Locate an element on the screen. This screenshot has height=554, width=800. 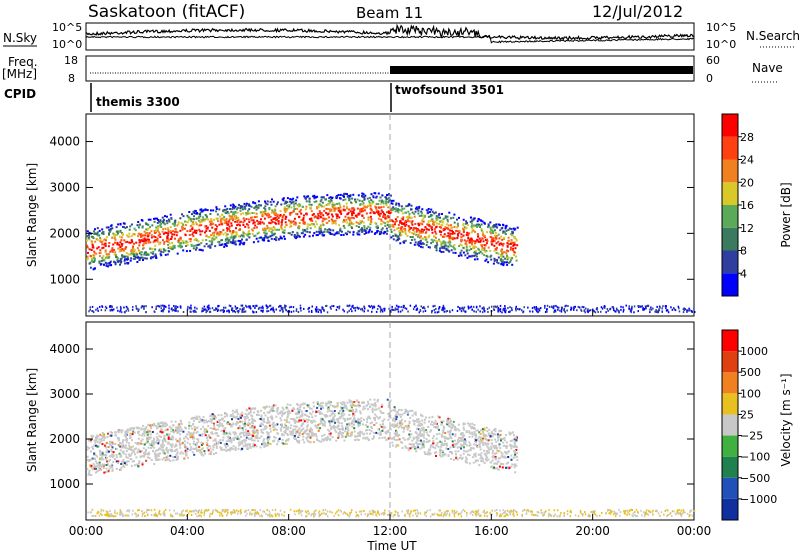
colorbar-tick: 8 is located at coordinates (743, 251).